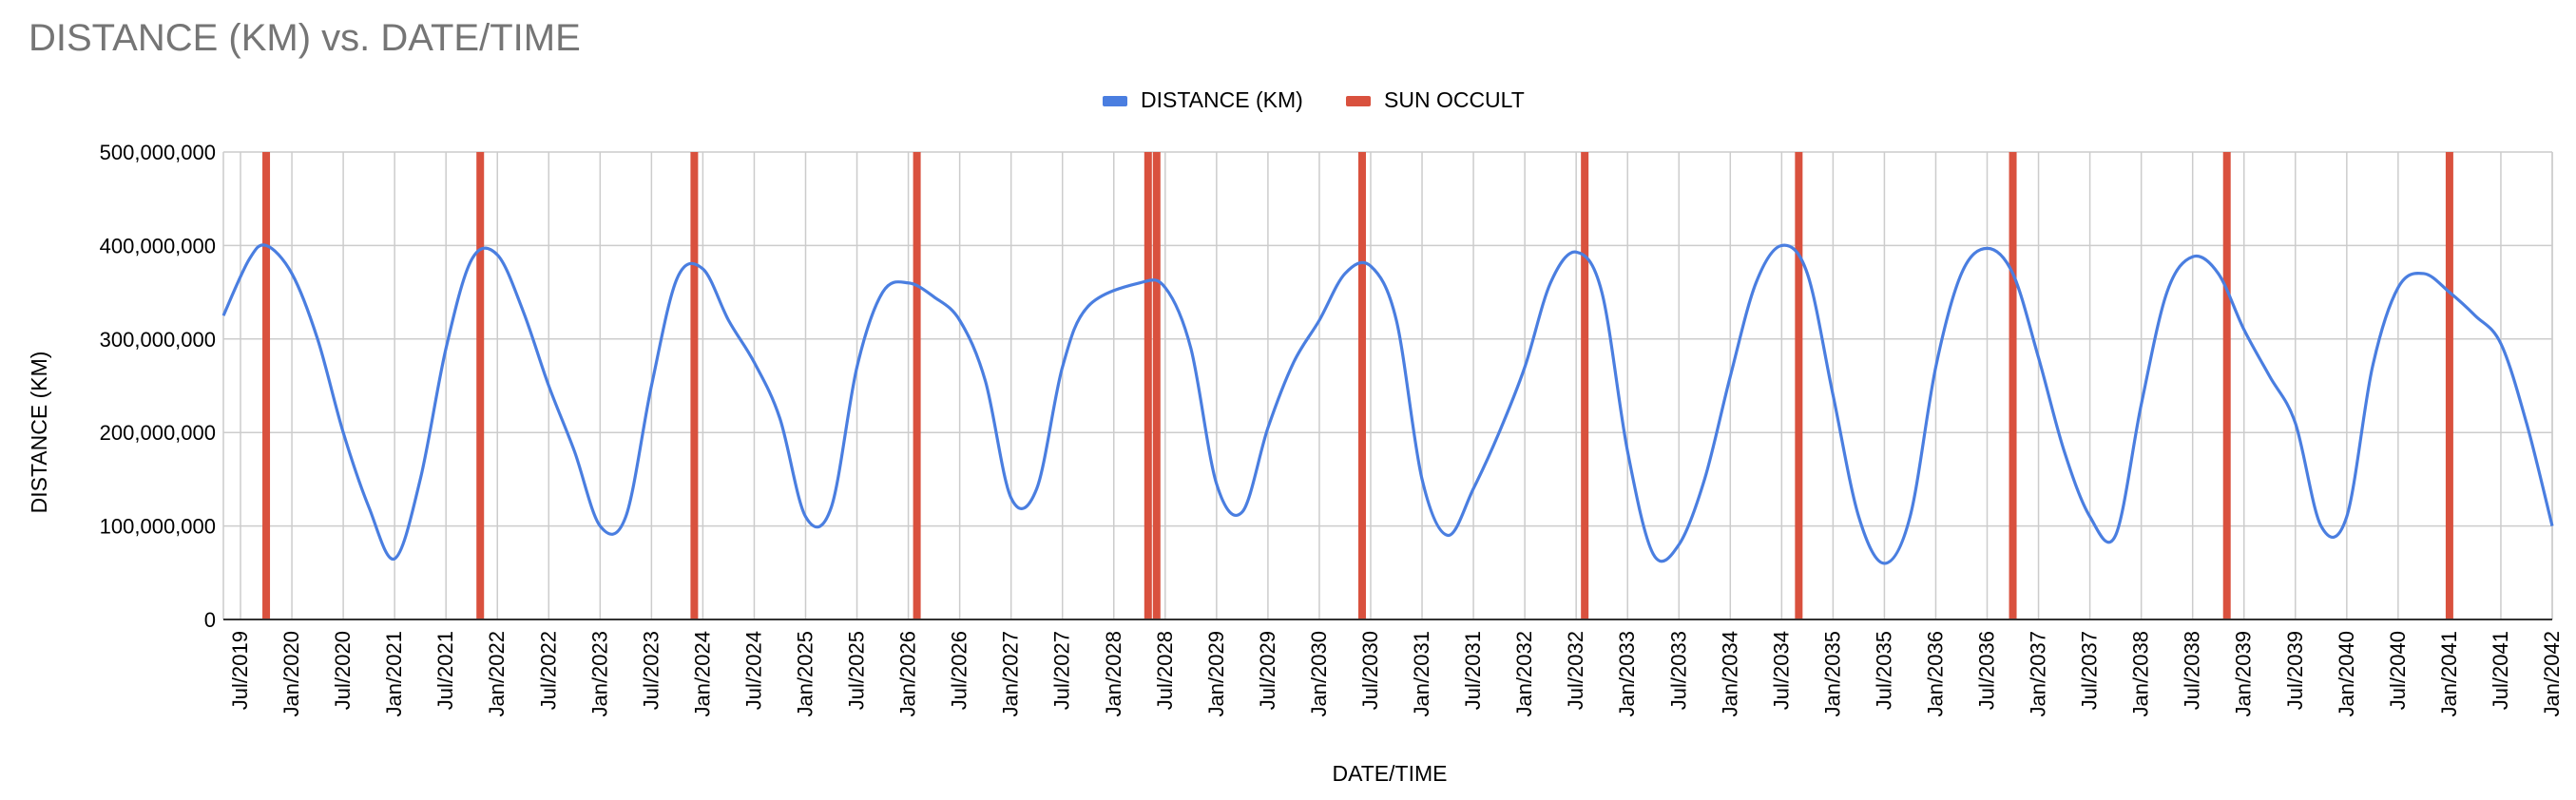 This screenshot has width=2576, height=800. What do you see at coordinates (158, 245) in the screenshot?
I see `y-tick-label: 400,000,000` at bounding box center [158, 245].